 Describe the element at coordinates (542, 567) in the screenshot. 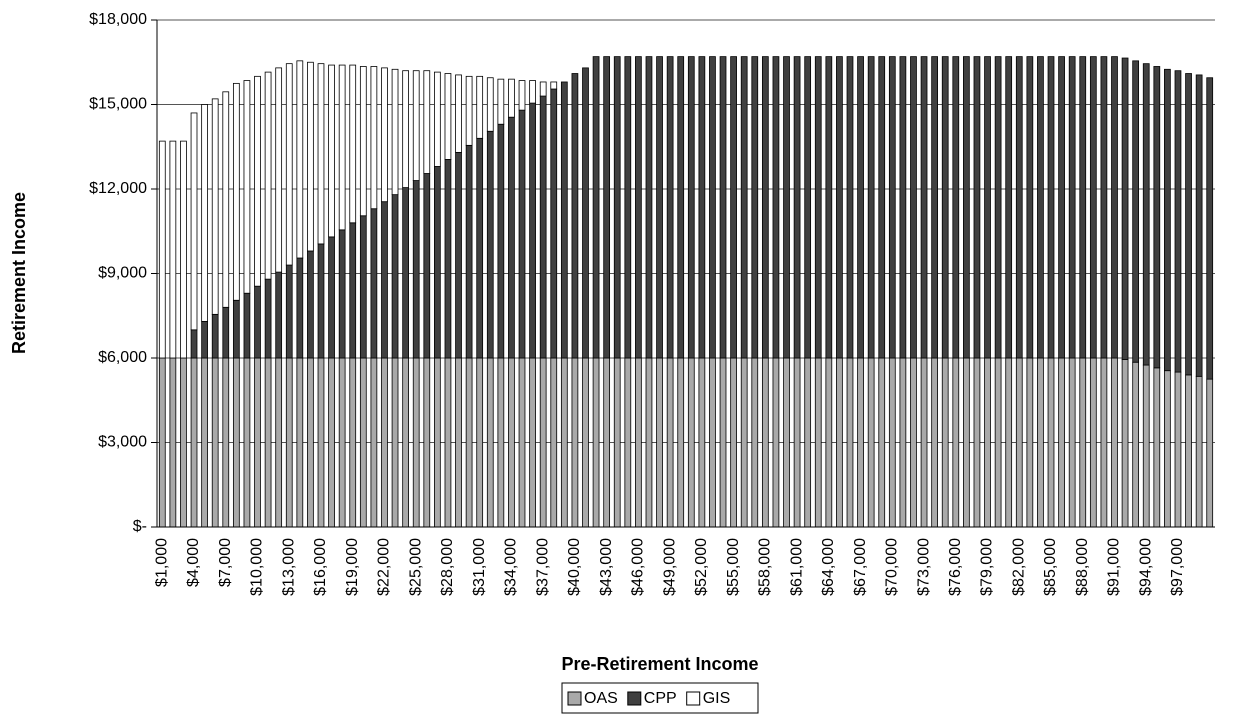

I see `x-tick-label: $37,000` at that location.